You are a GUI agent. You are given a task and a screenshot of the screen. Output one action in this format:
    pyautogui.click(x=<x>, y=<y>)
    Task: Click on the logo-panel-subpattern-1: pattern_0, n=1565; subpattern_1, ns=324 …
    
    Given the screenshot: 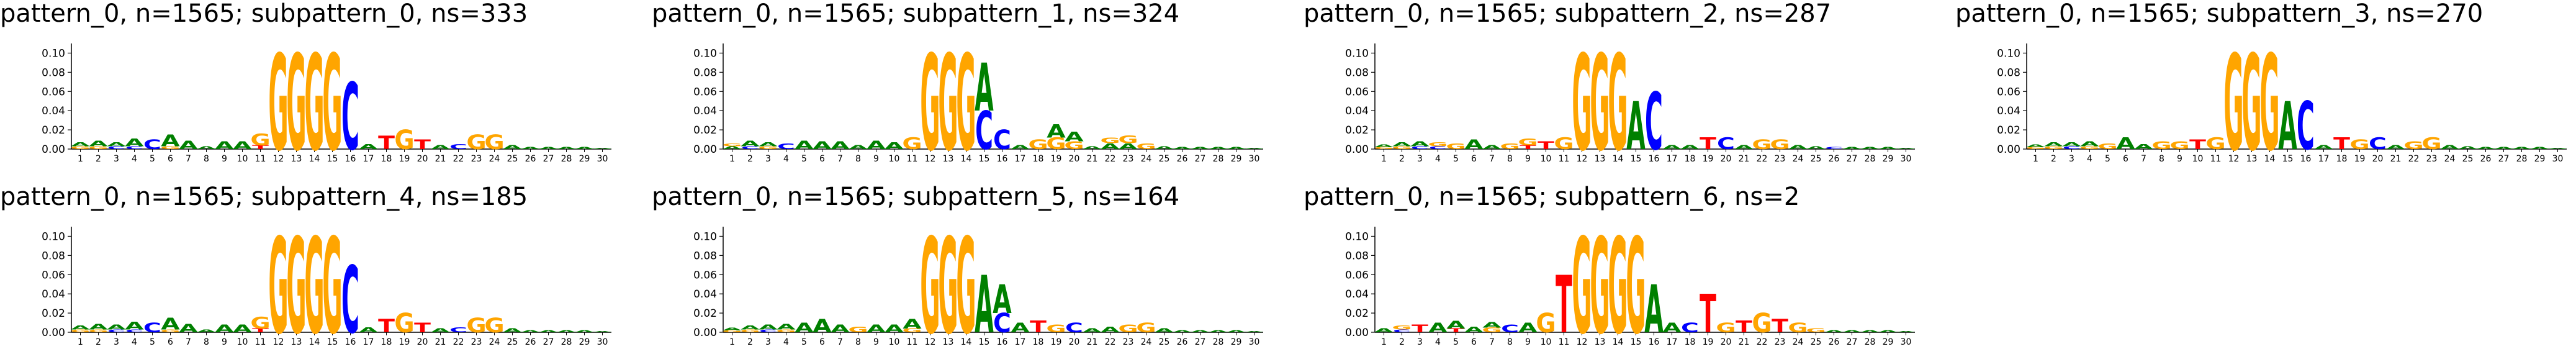 What is the action you would take?
    pyautogui.click(x=965, y=80)
    